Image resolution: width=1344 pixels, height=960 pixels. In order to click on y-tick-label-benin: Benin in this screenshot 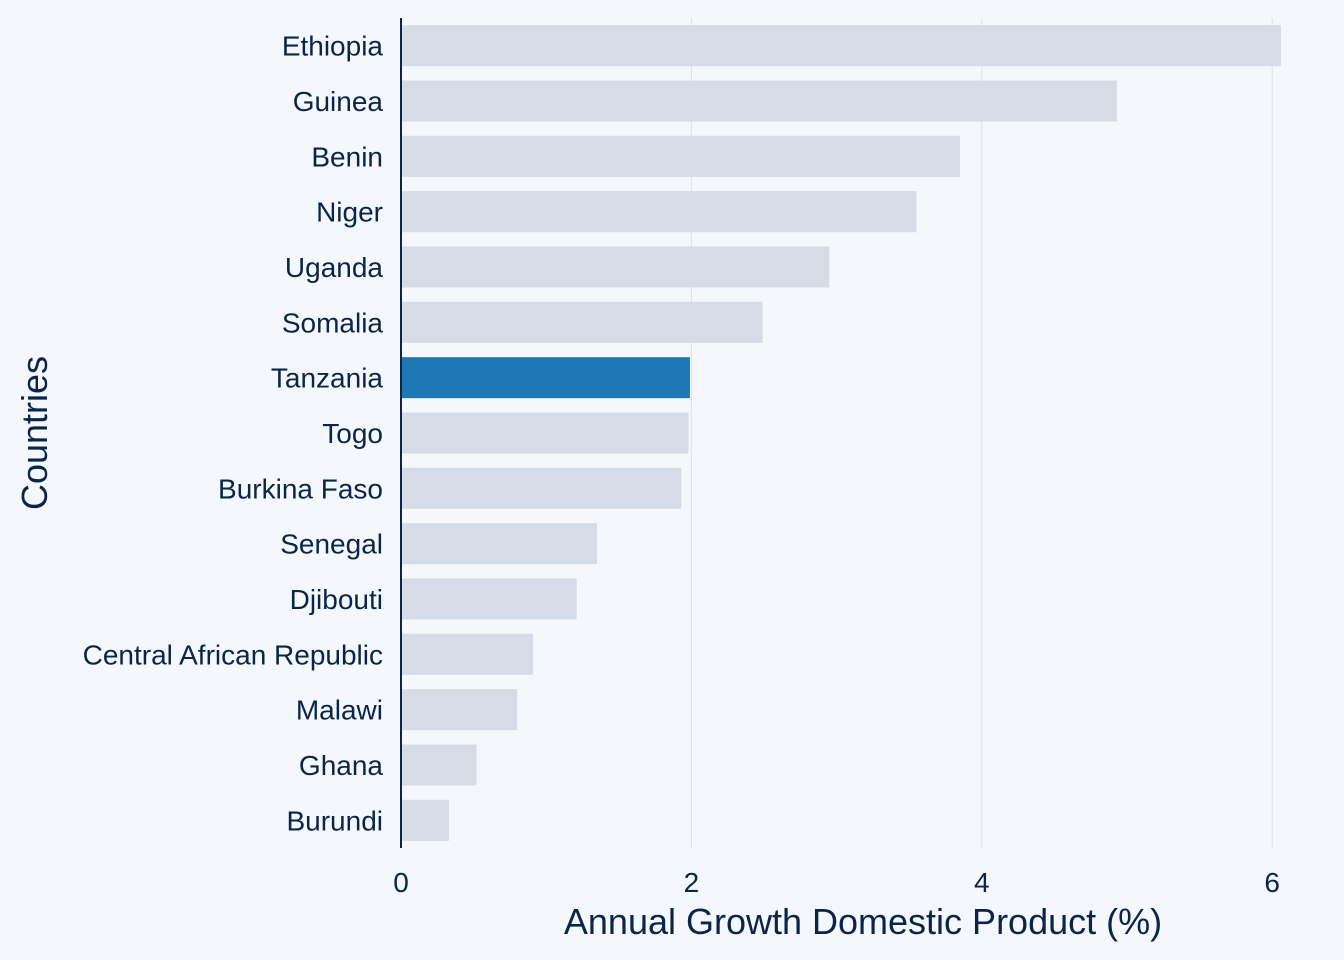, I will do `click(347, 156)`.